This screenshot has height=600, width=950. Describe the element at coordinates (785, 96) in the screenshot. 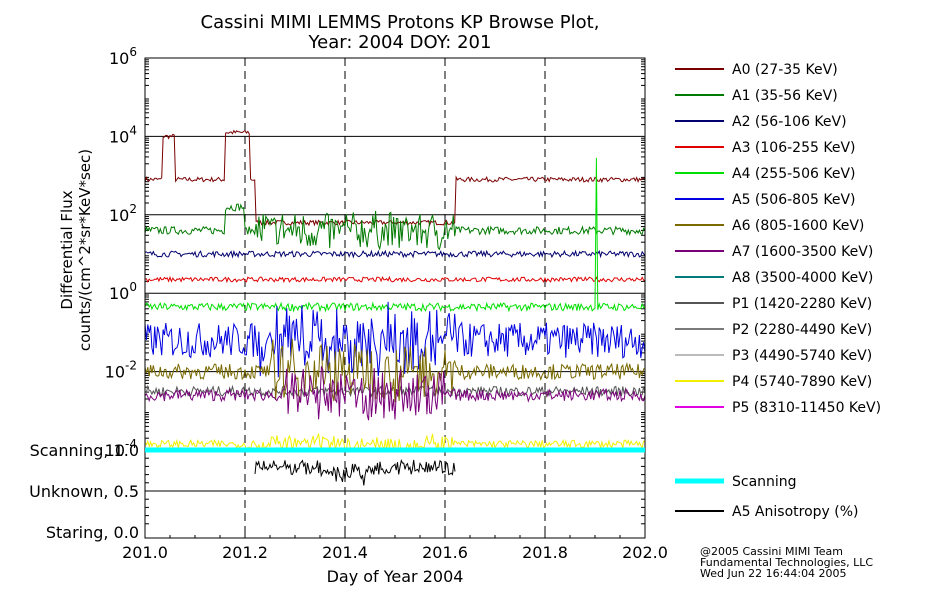

I see `legend-label: A1 (35-56 KeV)` at that location.